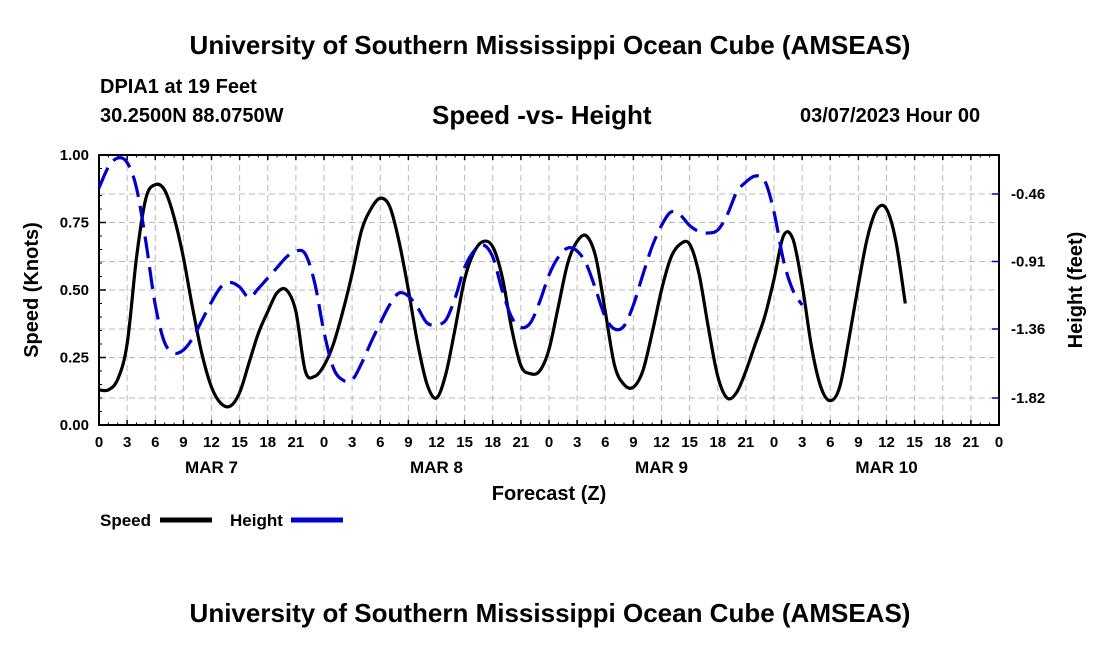 The height and width of the screenshot is (650, 1100). Describe the element at coordinates (1076, 290) in the screenshot. I see `y2-axis-label: Height (feet)` at that location.